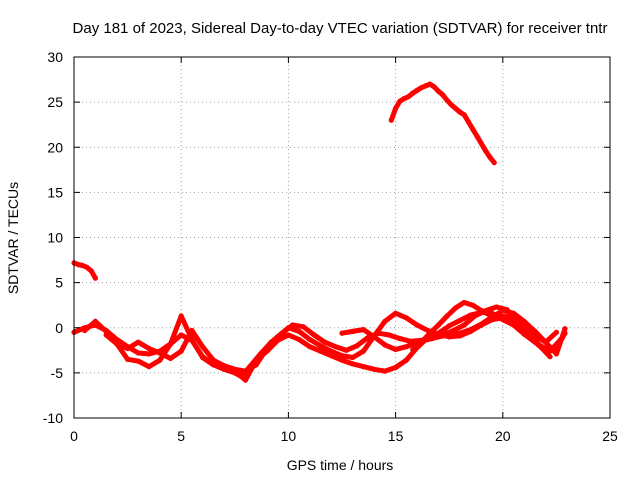 This screenshot has height=480, width=640. I want to click on x-tick-label: 5, so click(181, 436).